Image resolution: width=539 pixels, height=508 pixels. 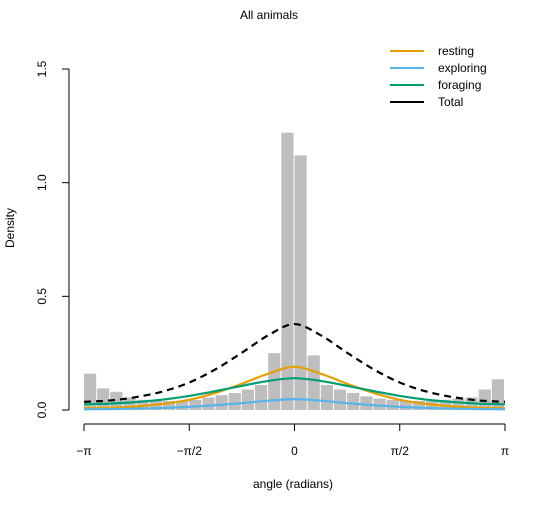 I want to click on series-line-exploring, so click(x=294, y=404).